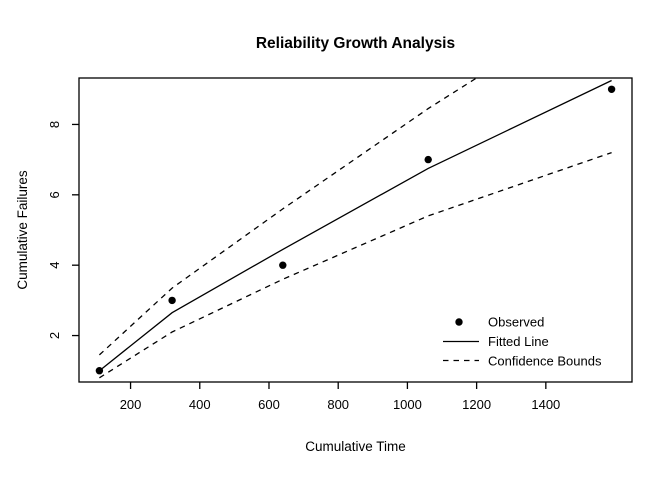  I want to click on x-tick-label: 1200, so click(476, 404).